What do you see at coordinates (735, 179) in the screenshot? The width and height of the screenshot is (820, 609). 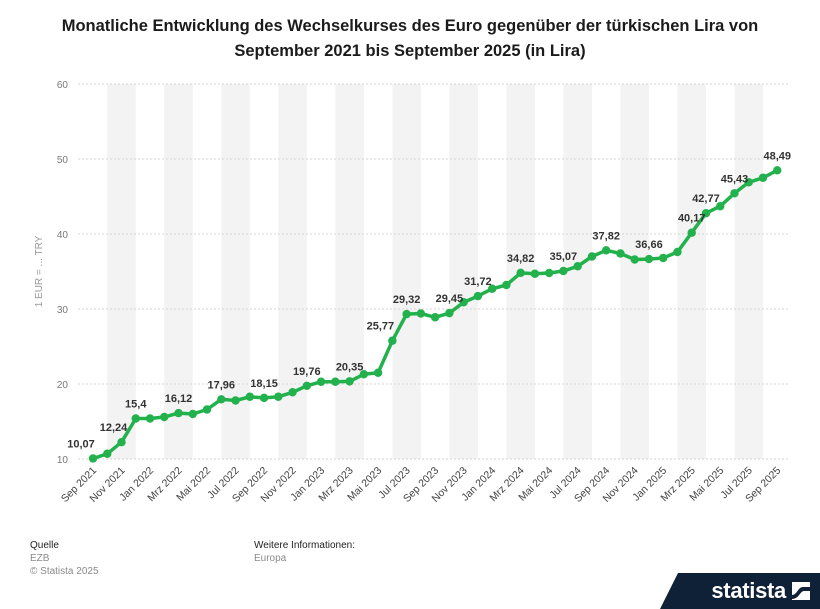 I see `data-label: 45,43` at bounding box center [735, 179].